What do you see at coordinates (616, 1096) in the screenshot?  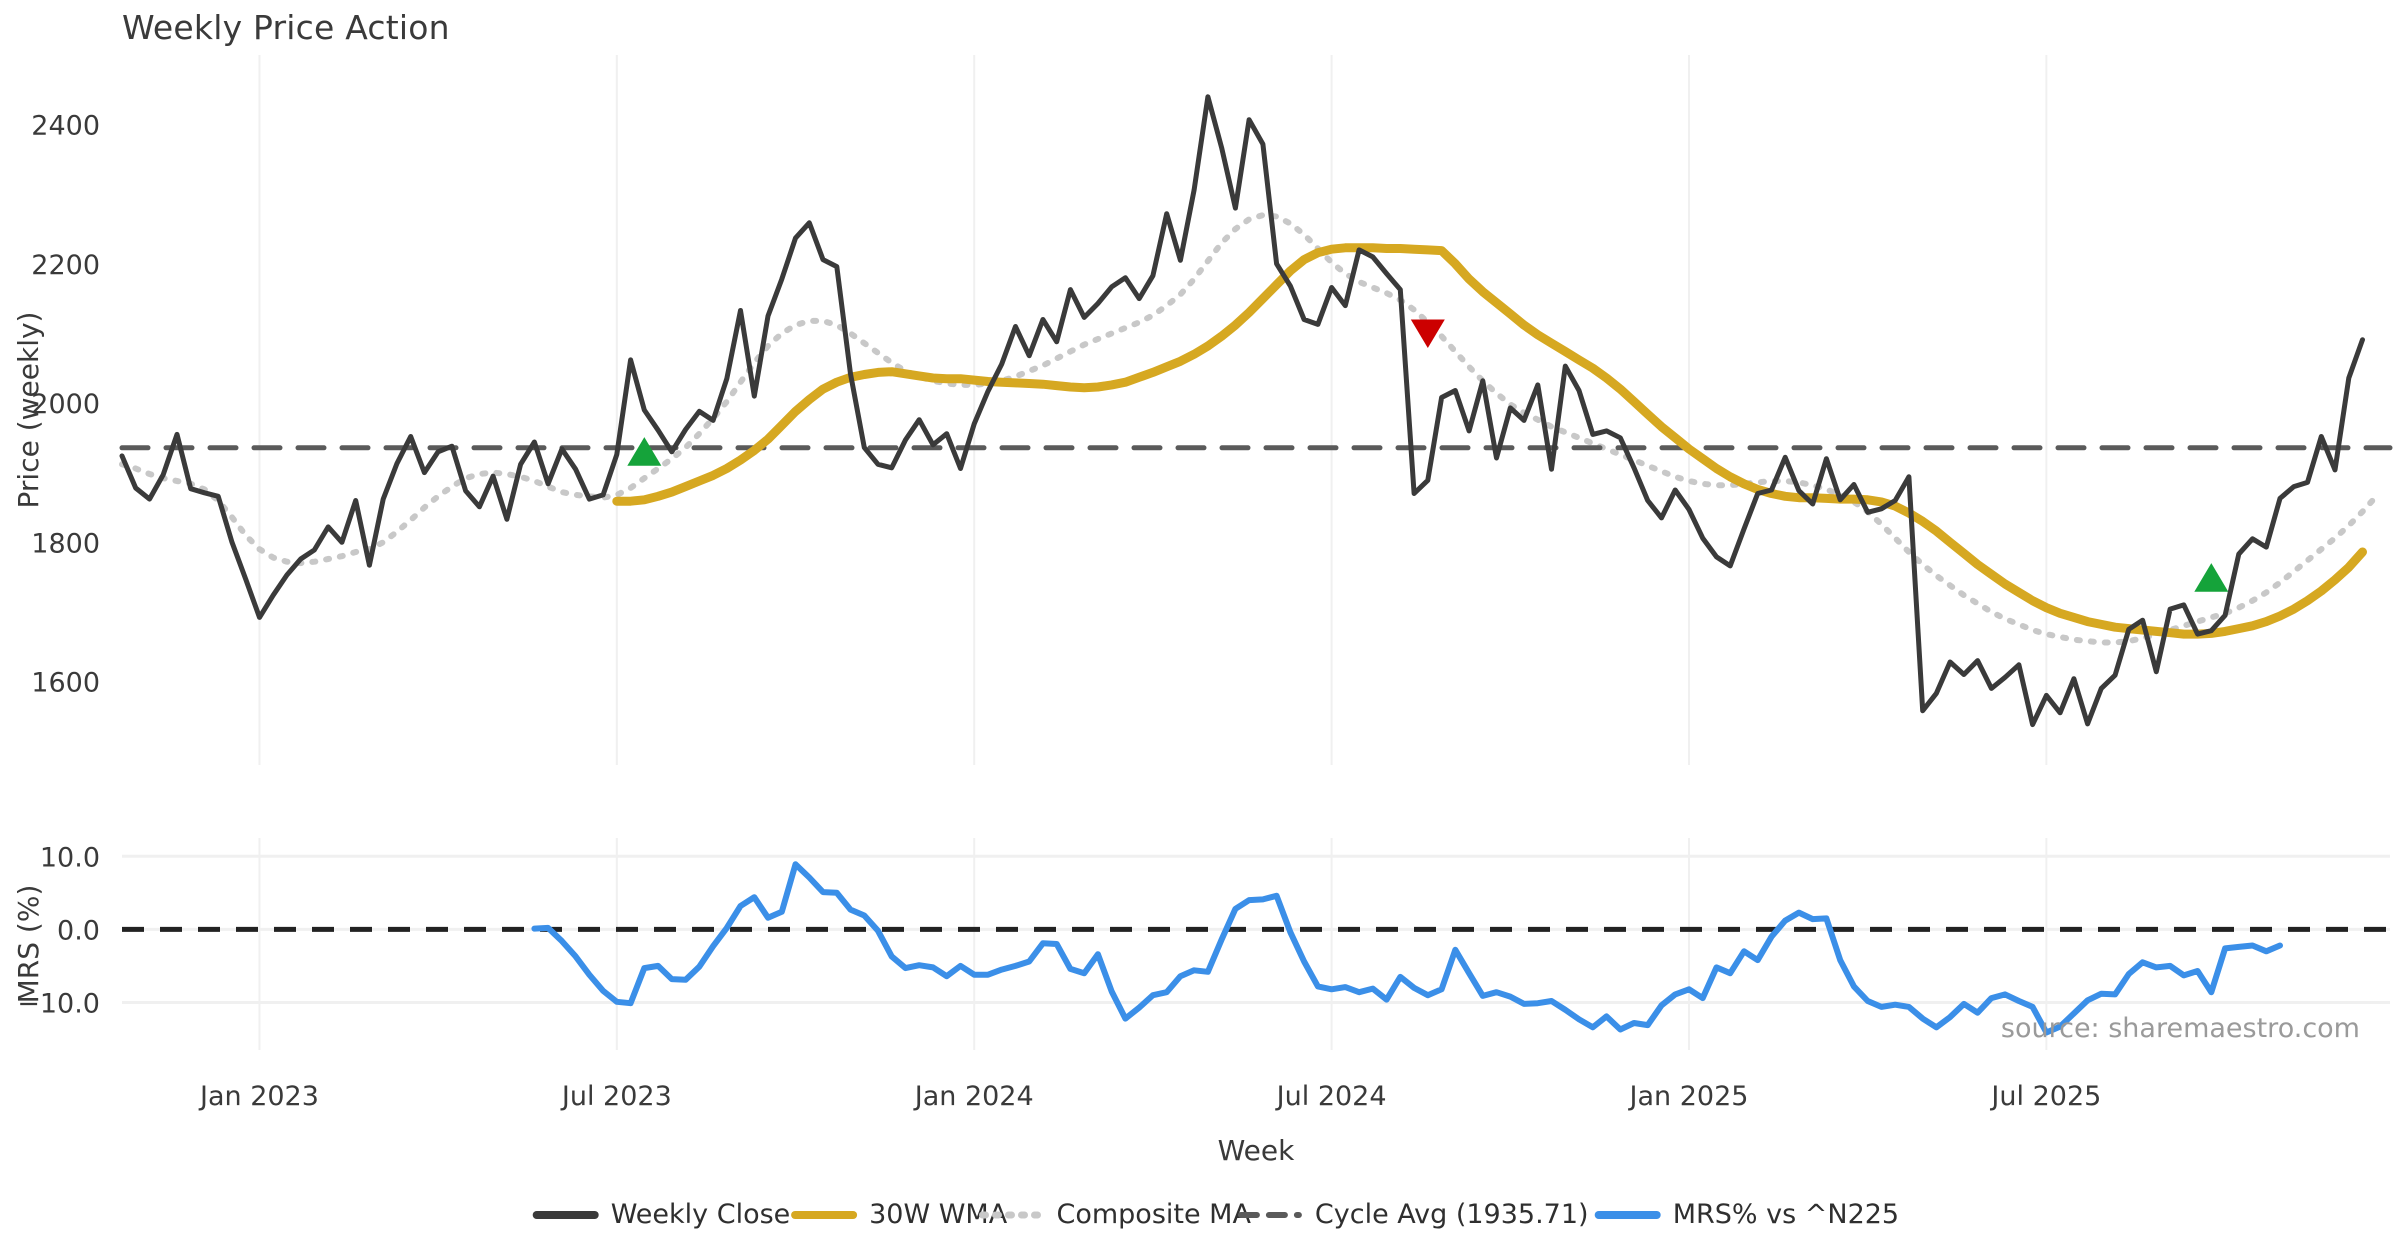 I see `xtick-1: Jul 2023` at bounding box center [616, 1096].